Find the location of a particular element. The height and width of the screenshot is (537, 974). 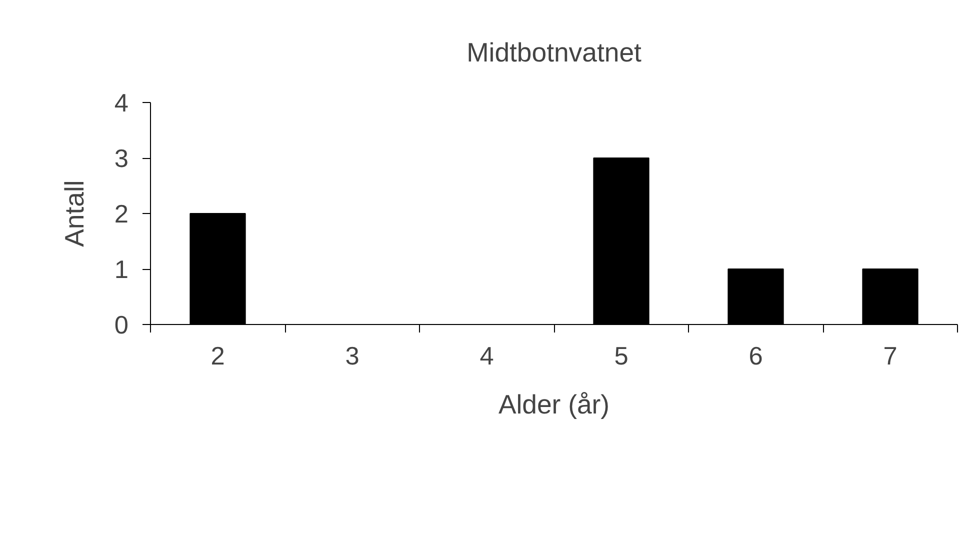

x-tick-label: 3 is located at coordinates (352, 356).